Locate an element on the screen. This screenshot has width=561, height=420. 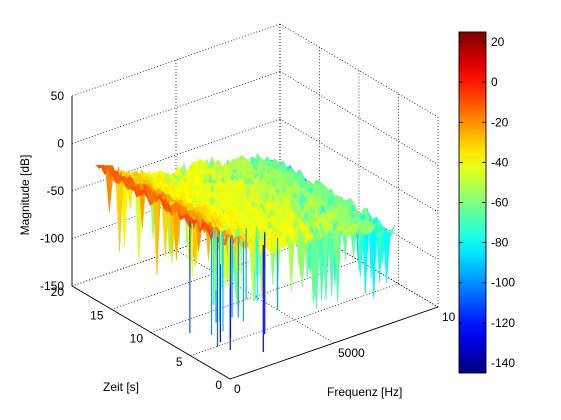
z-axis-label: Magnitude [dB] is located at coordinates (25, 195).